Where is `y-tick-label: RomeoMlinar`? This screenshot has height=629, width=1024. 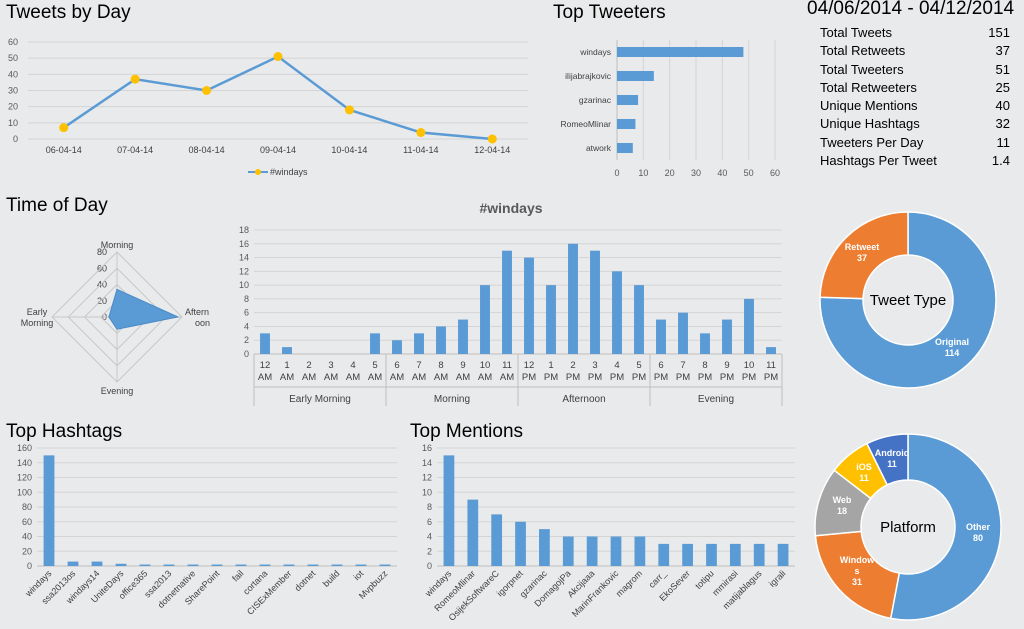 y-tick-label: RomeoMlinar is located at coordinates (585, 124).